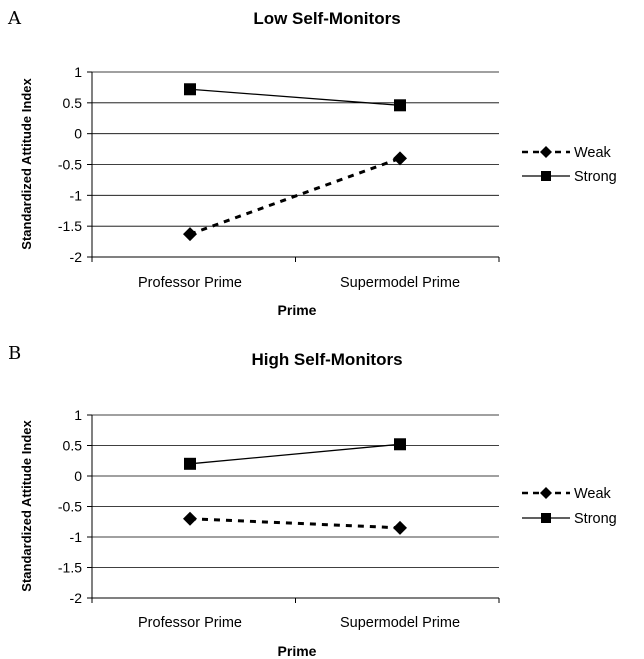 The image size is (644, 659). What do you see at coordinates (14, 353) in the screenshot?
I see `panel-letter: B` at bounding box center [14, 353].